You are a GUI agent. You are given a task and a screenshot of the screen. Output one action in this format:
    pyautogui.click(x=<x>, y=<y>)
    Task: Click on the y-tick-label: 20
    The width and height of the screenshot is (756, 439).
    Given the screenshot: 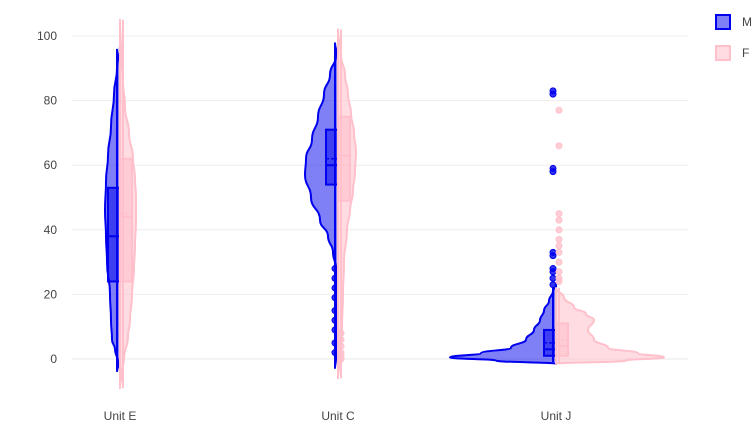 What is the action you would take?
    pyautogui.click(x=51, y=294)
    